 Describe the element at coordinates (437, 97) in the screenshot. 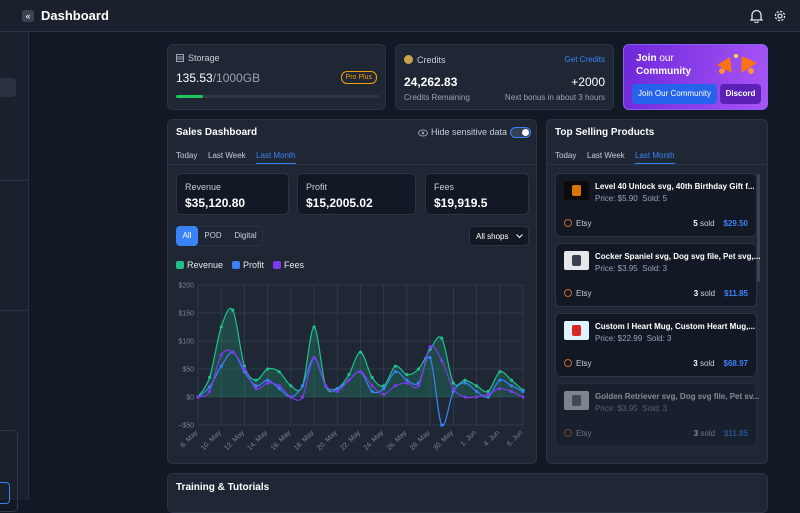

I see `credits-amount-label: Credits Remaining` at that location.